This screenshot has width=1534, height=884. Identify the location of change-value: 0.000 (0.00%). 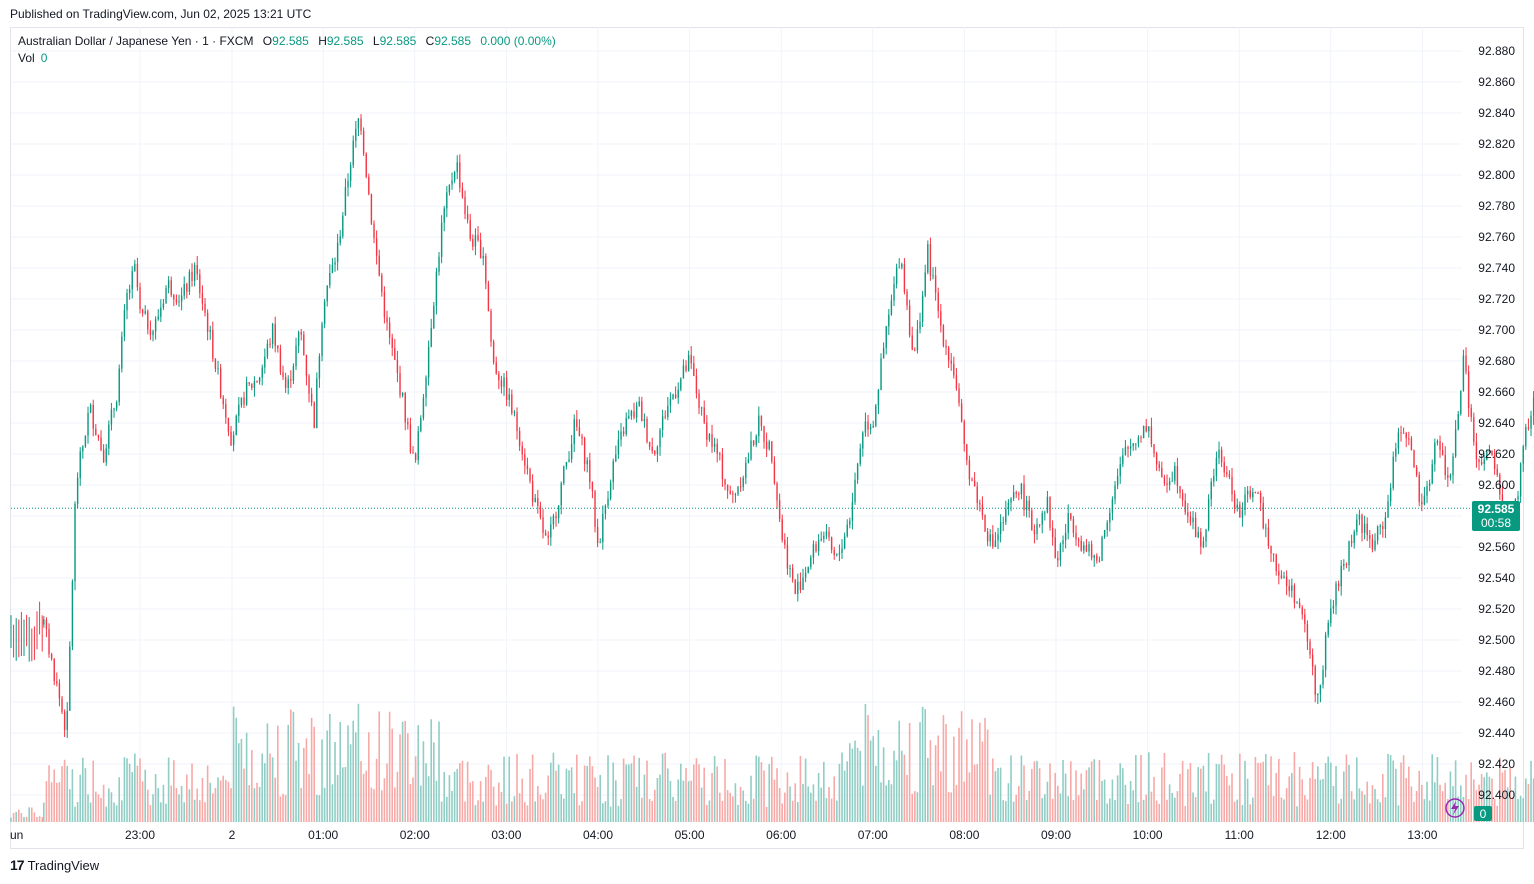
(518, 41).